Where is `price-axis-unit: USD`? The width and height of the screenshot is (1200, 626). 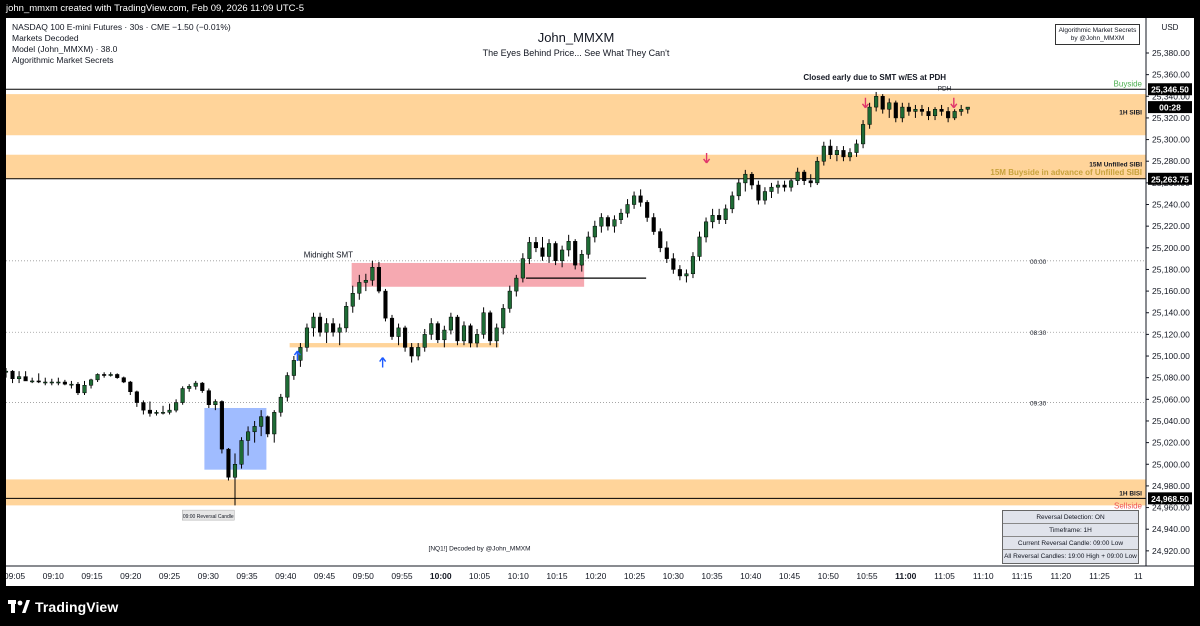
price-axis-unit: USD is located at coordinates (1170, 27).